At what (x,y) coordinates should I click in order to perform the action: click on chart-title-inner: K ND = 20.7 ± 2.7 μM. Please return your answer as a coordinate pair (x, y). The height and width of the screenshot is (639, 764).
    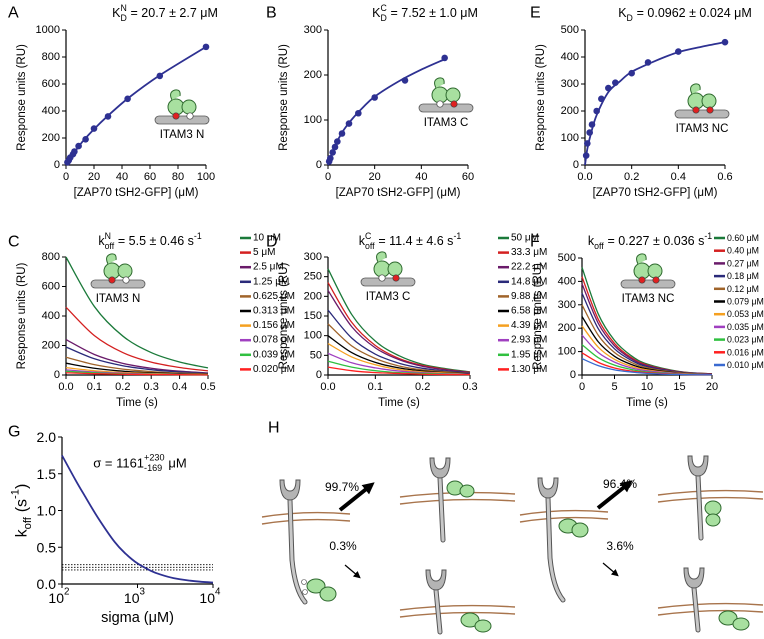
    Looking at the image, I should click on (165, 13).